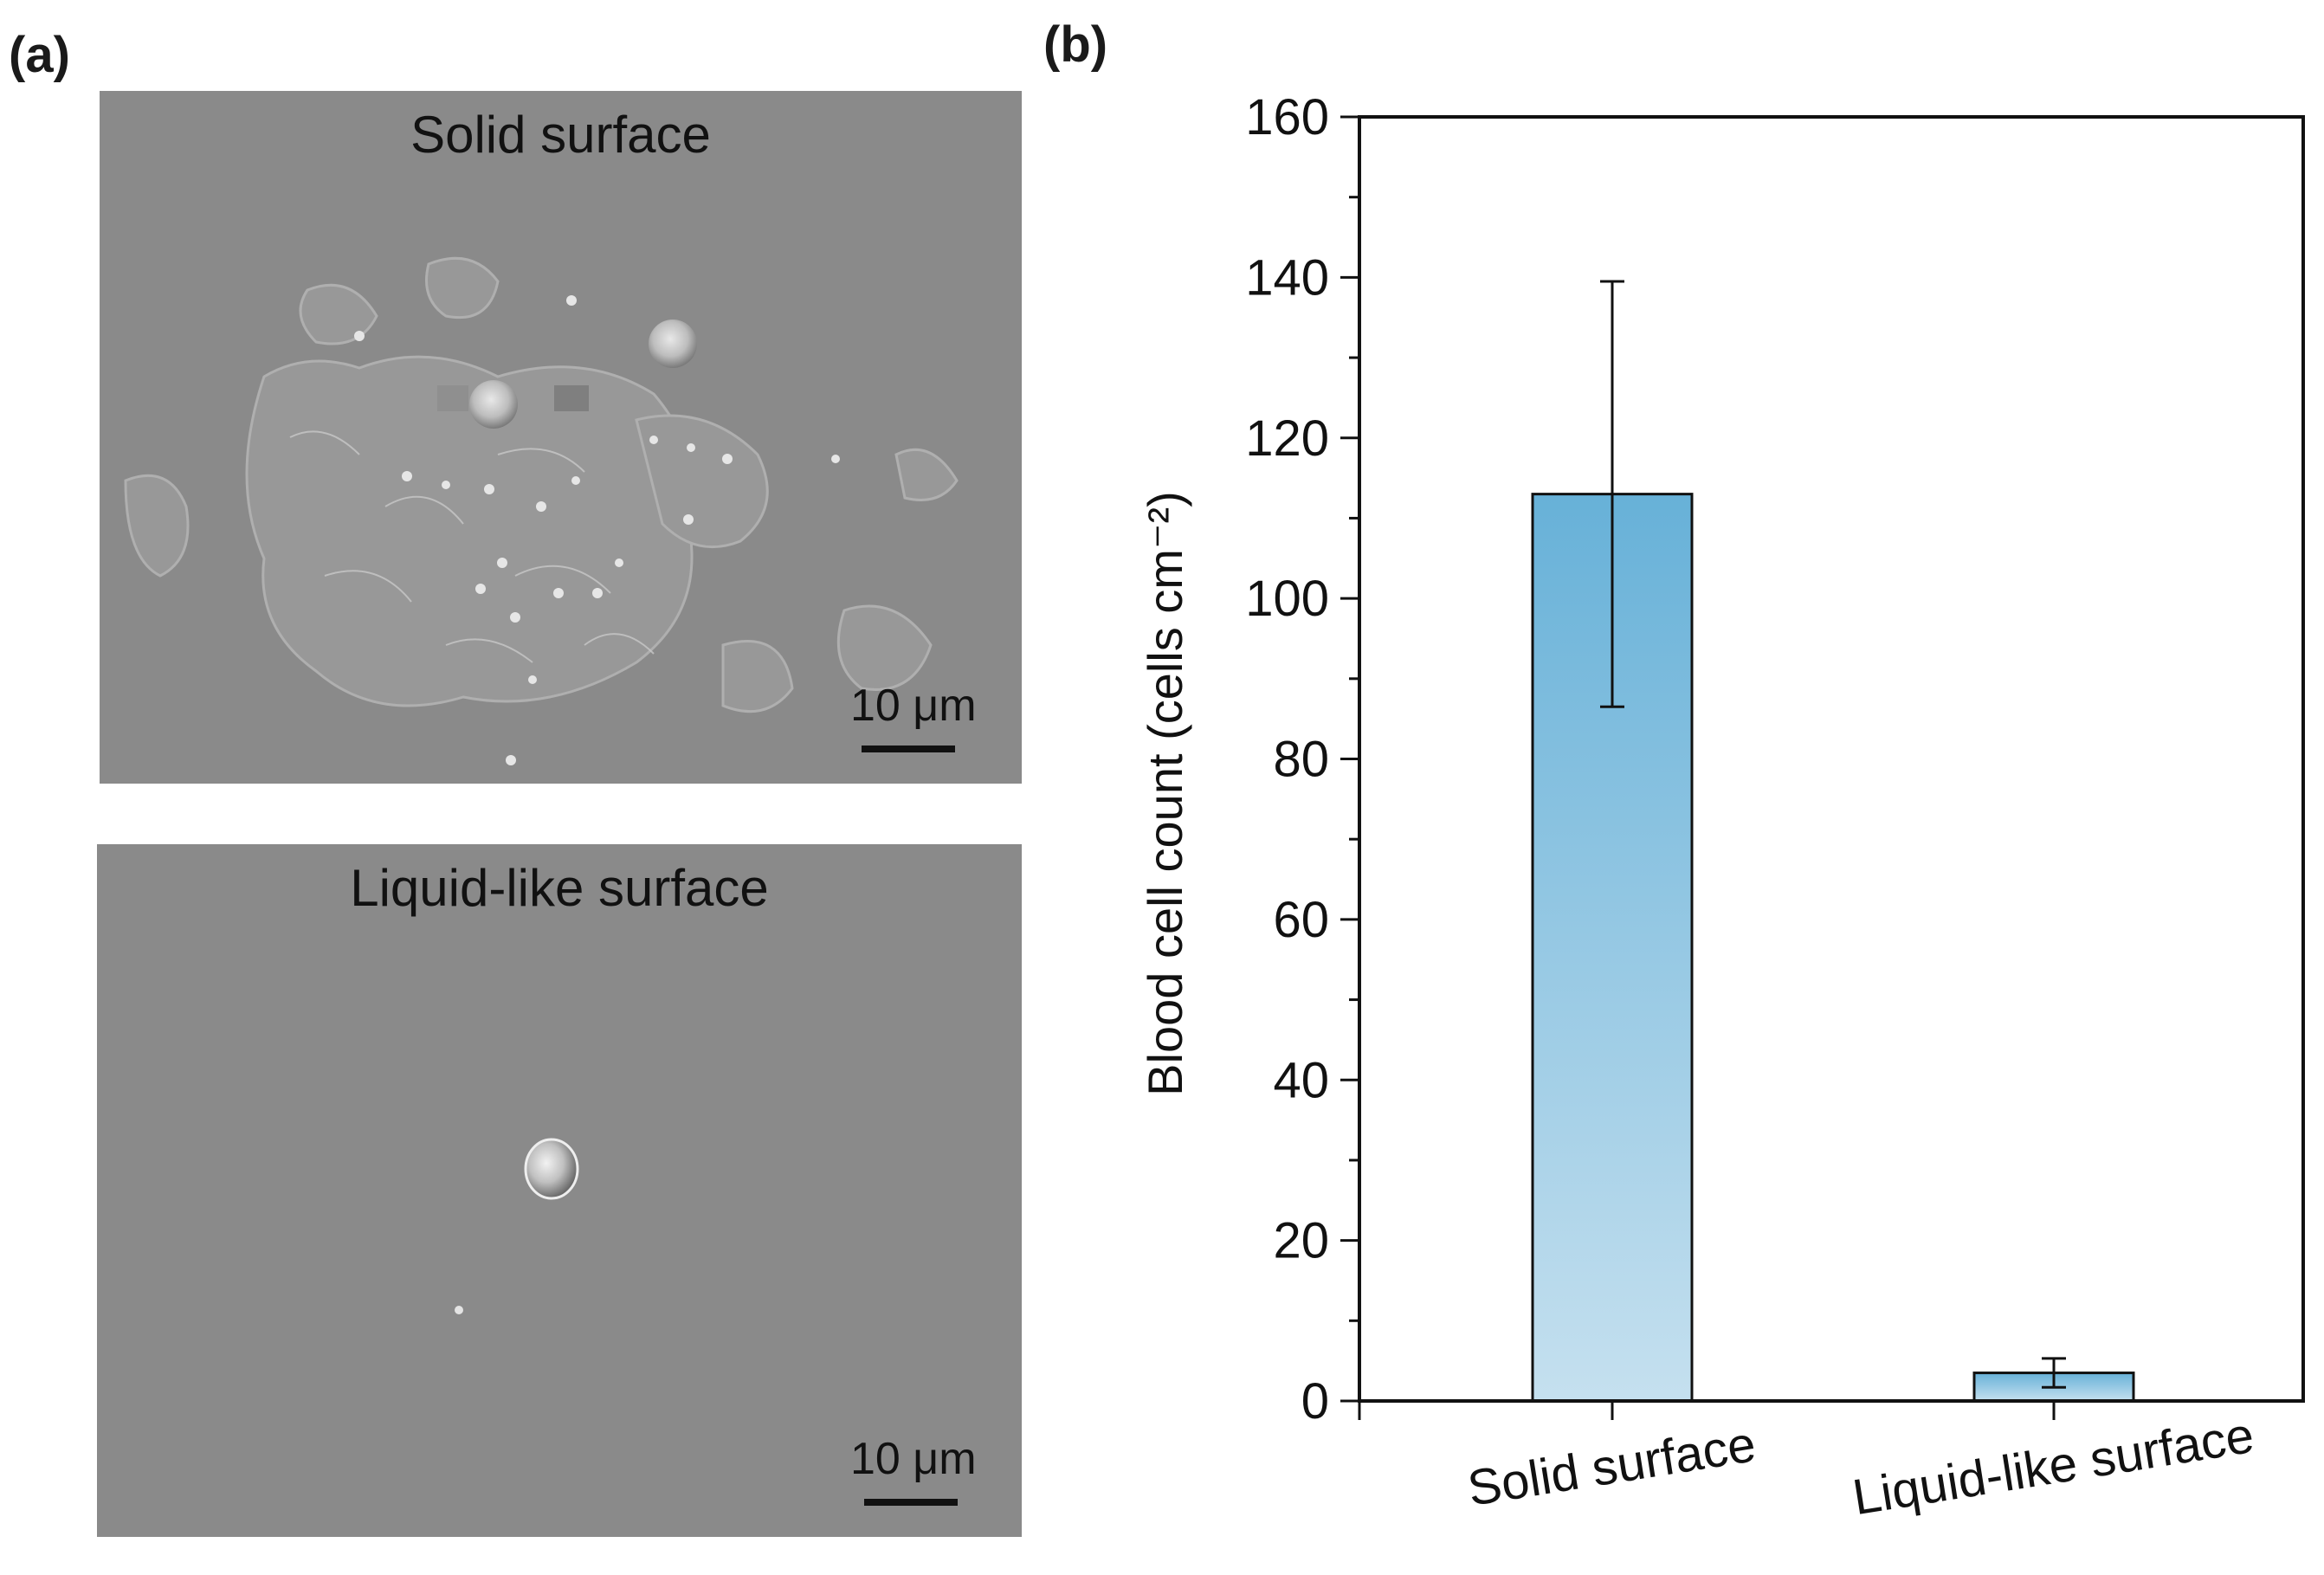 This screenshot has height=1575, width=2324. Describe the element at coordinates (1301, 1080) in the screenshot. I see `y-tick-label-2: 40` at that location.